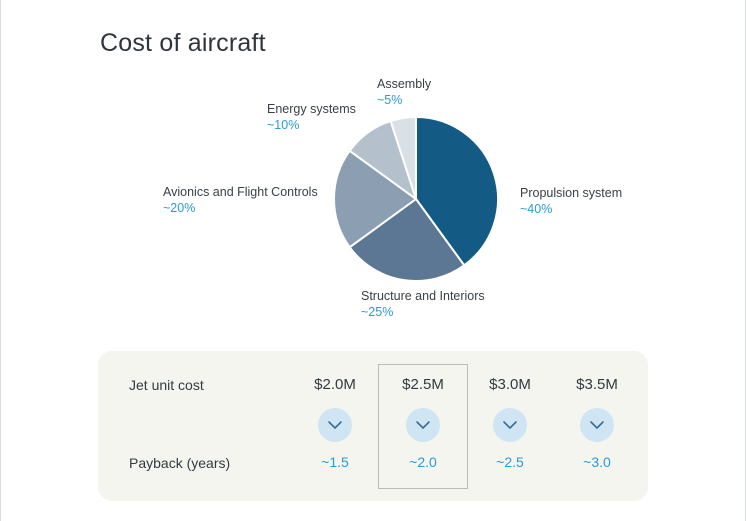 The image size is (746, 521). I want to click on pie-slice-propulsion-system, so click(457, 191).